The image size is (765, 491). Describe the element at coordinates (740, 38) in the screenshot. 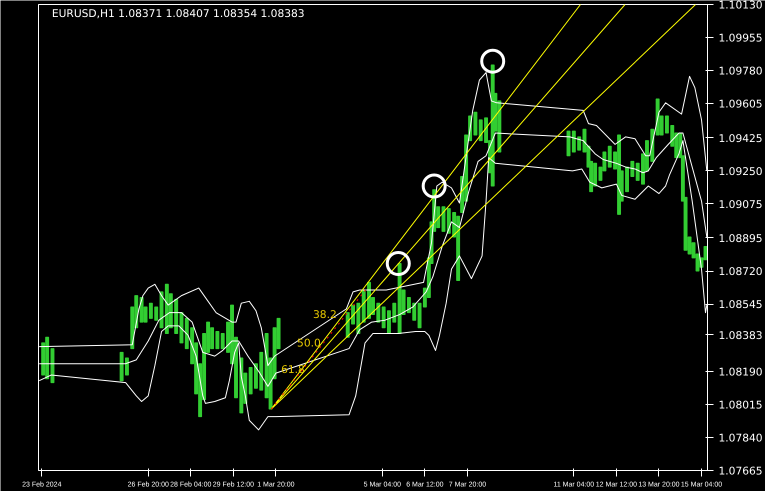

I see `y-tick-label: 1.09955` at that location.